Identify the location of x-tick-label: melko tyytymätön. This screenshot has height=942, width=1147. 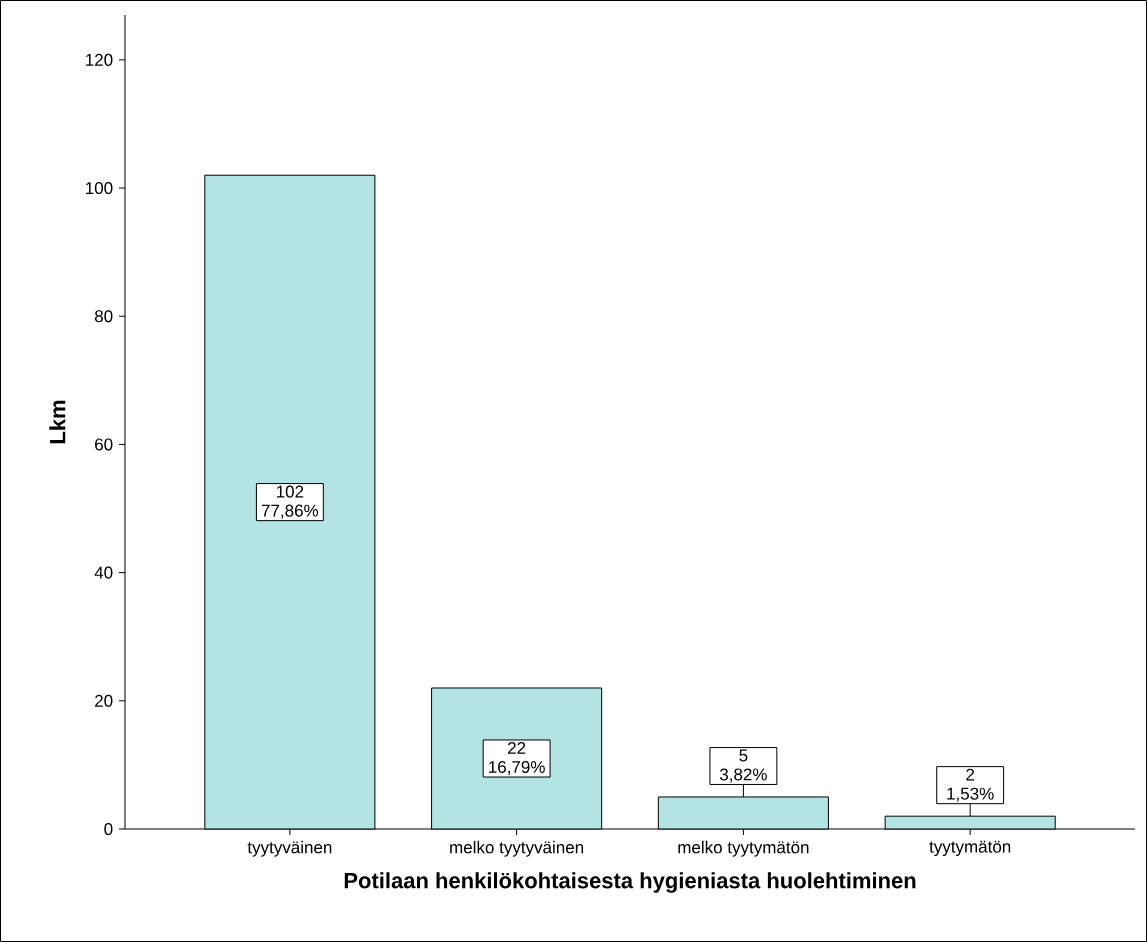
(743, 848).